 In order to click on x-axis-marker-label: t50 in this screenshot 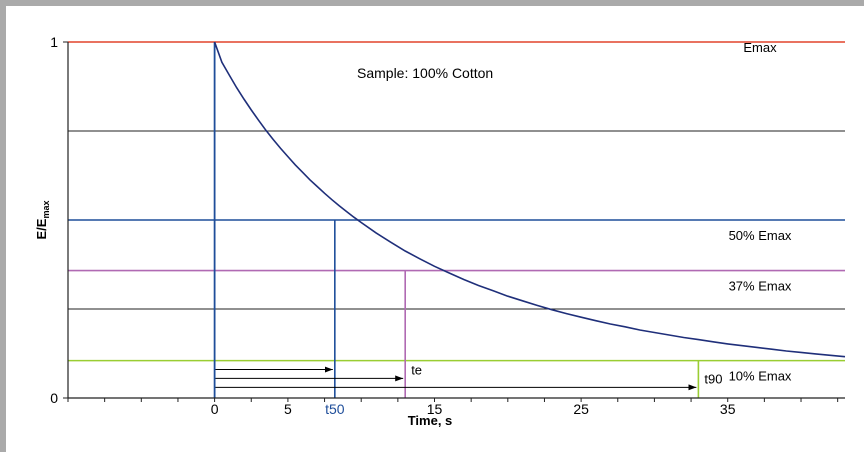, I will do `click(335, 409)`.